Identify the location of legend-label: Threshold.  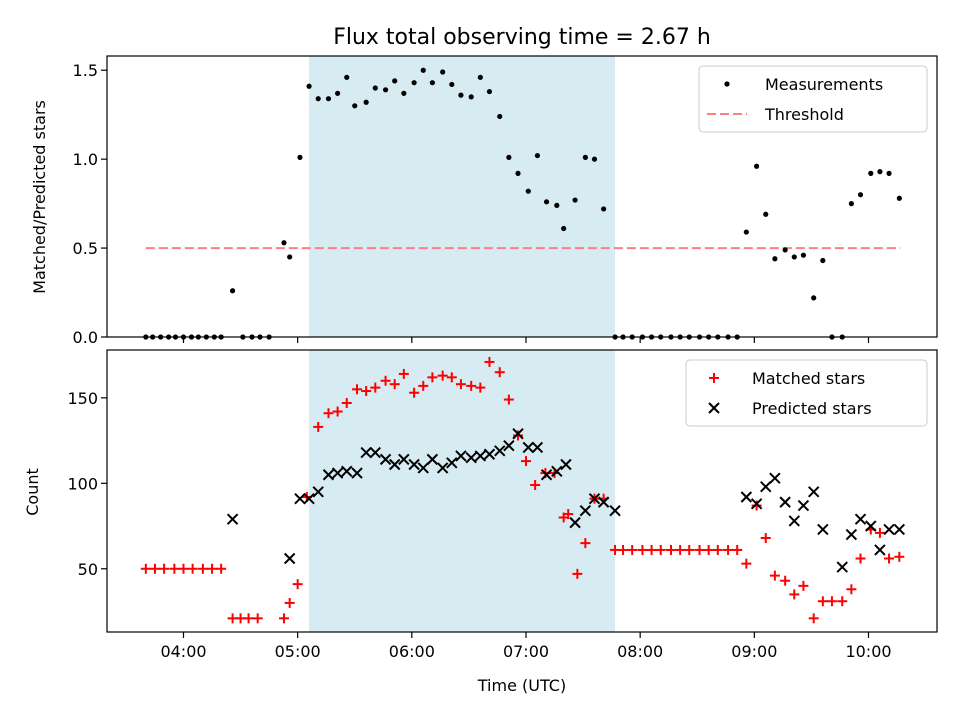
(804, 114).